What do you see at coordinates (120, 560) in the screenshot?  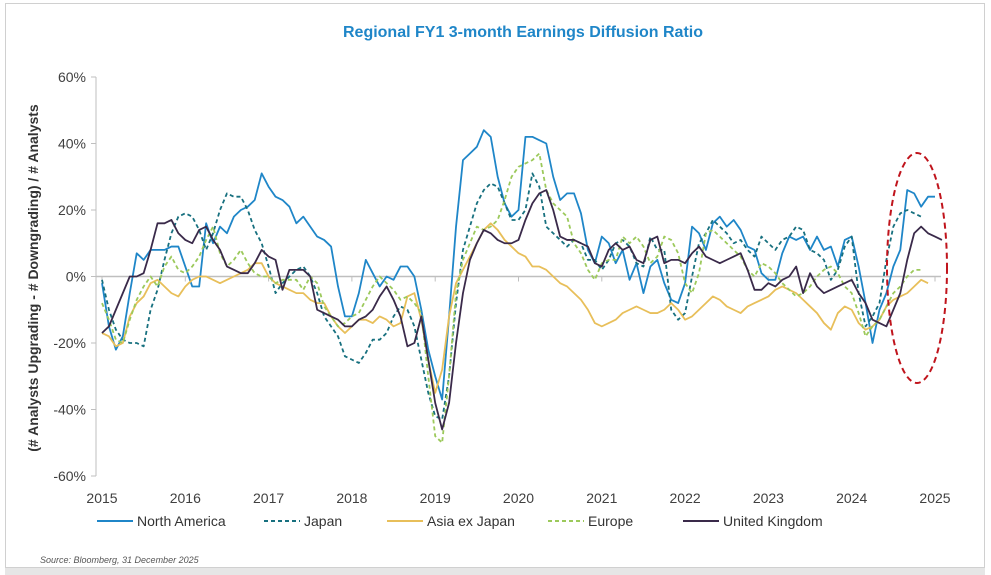 I see `source-note: Source: Bloomberg, 31 December 2025` at bounding box center [120, 560].